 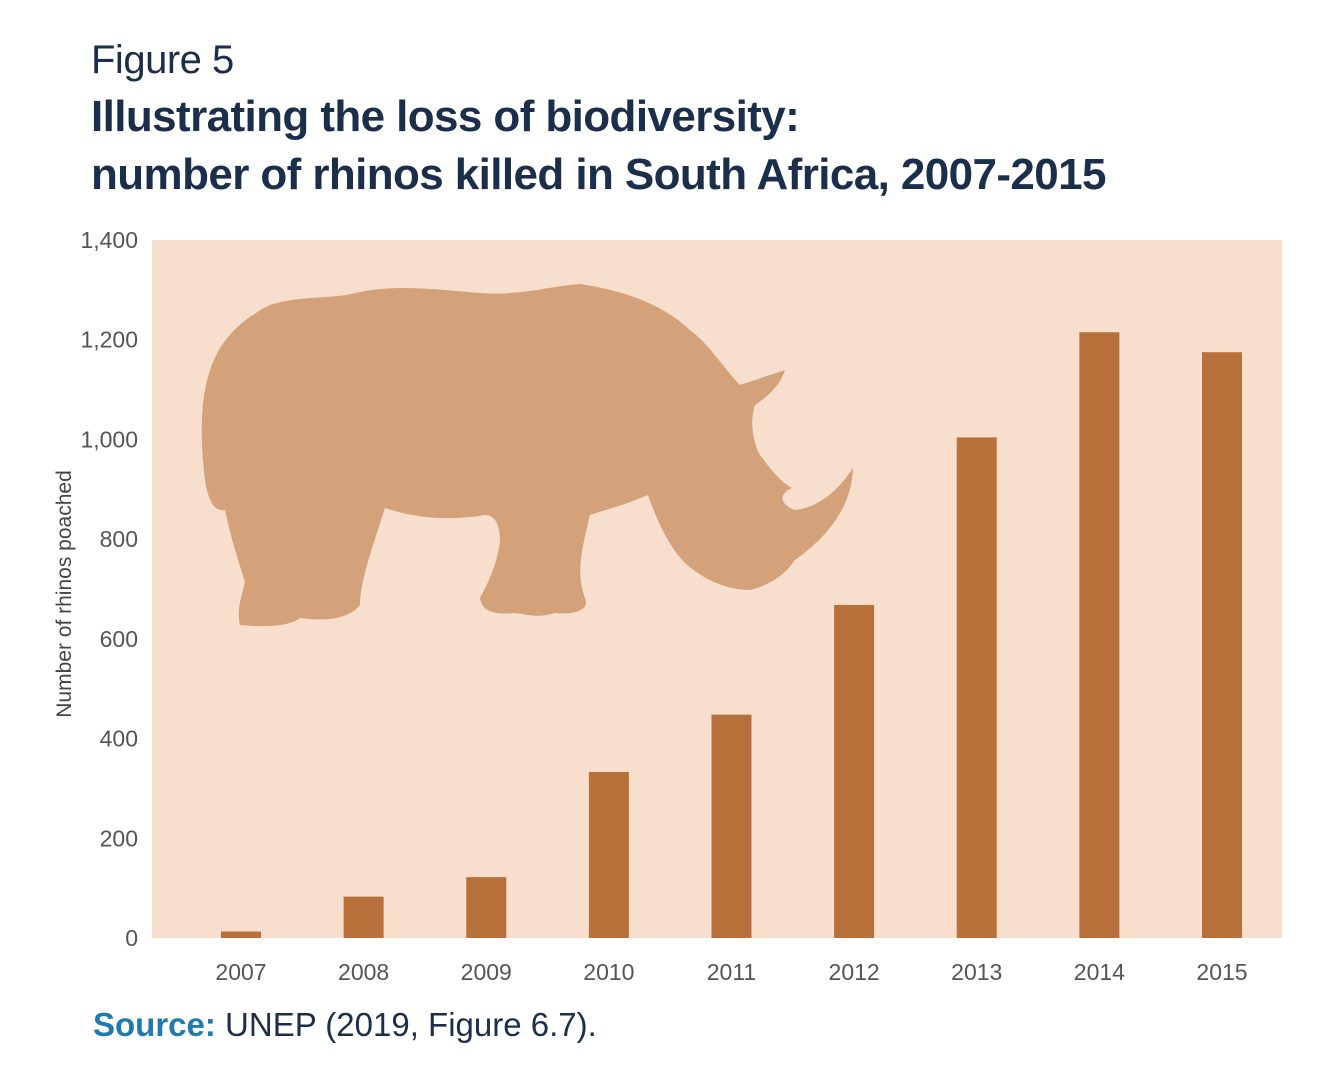 I want to click on bar-2007, so click(x=241, y=934).